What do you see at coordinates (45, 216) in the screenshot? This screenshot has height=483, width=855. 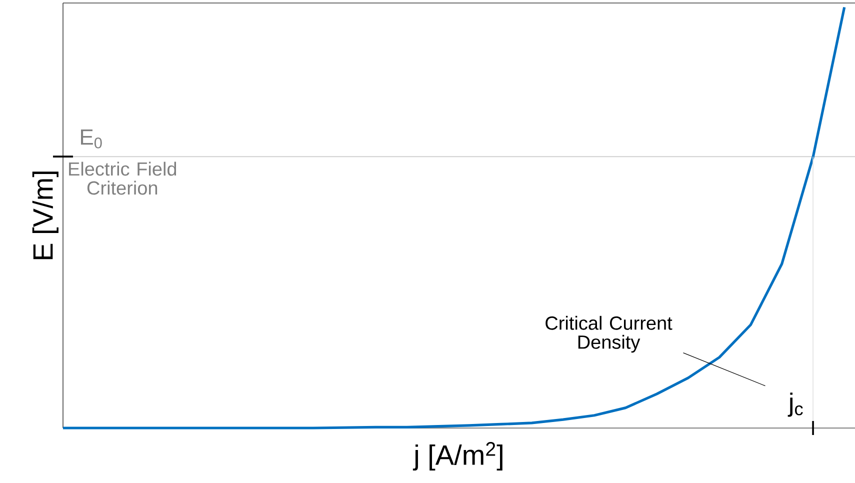 I see `y-axis-title: E [V/m]` at bounding box center [45, 216].